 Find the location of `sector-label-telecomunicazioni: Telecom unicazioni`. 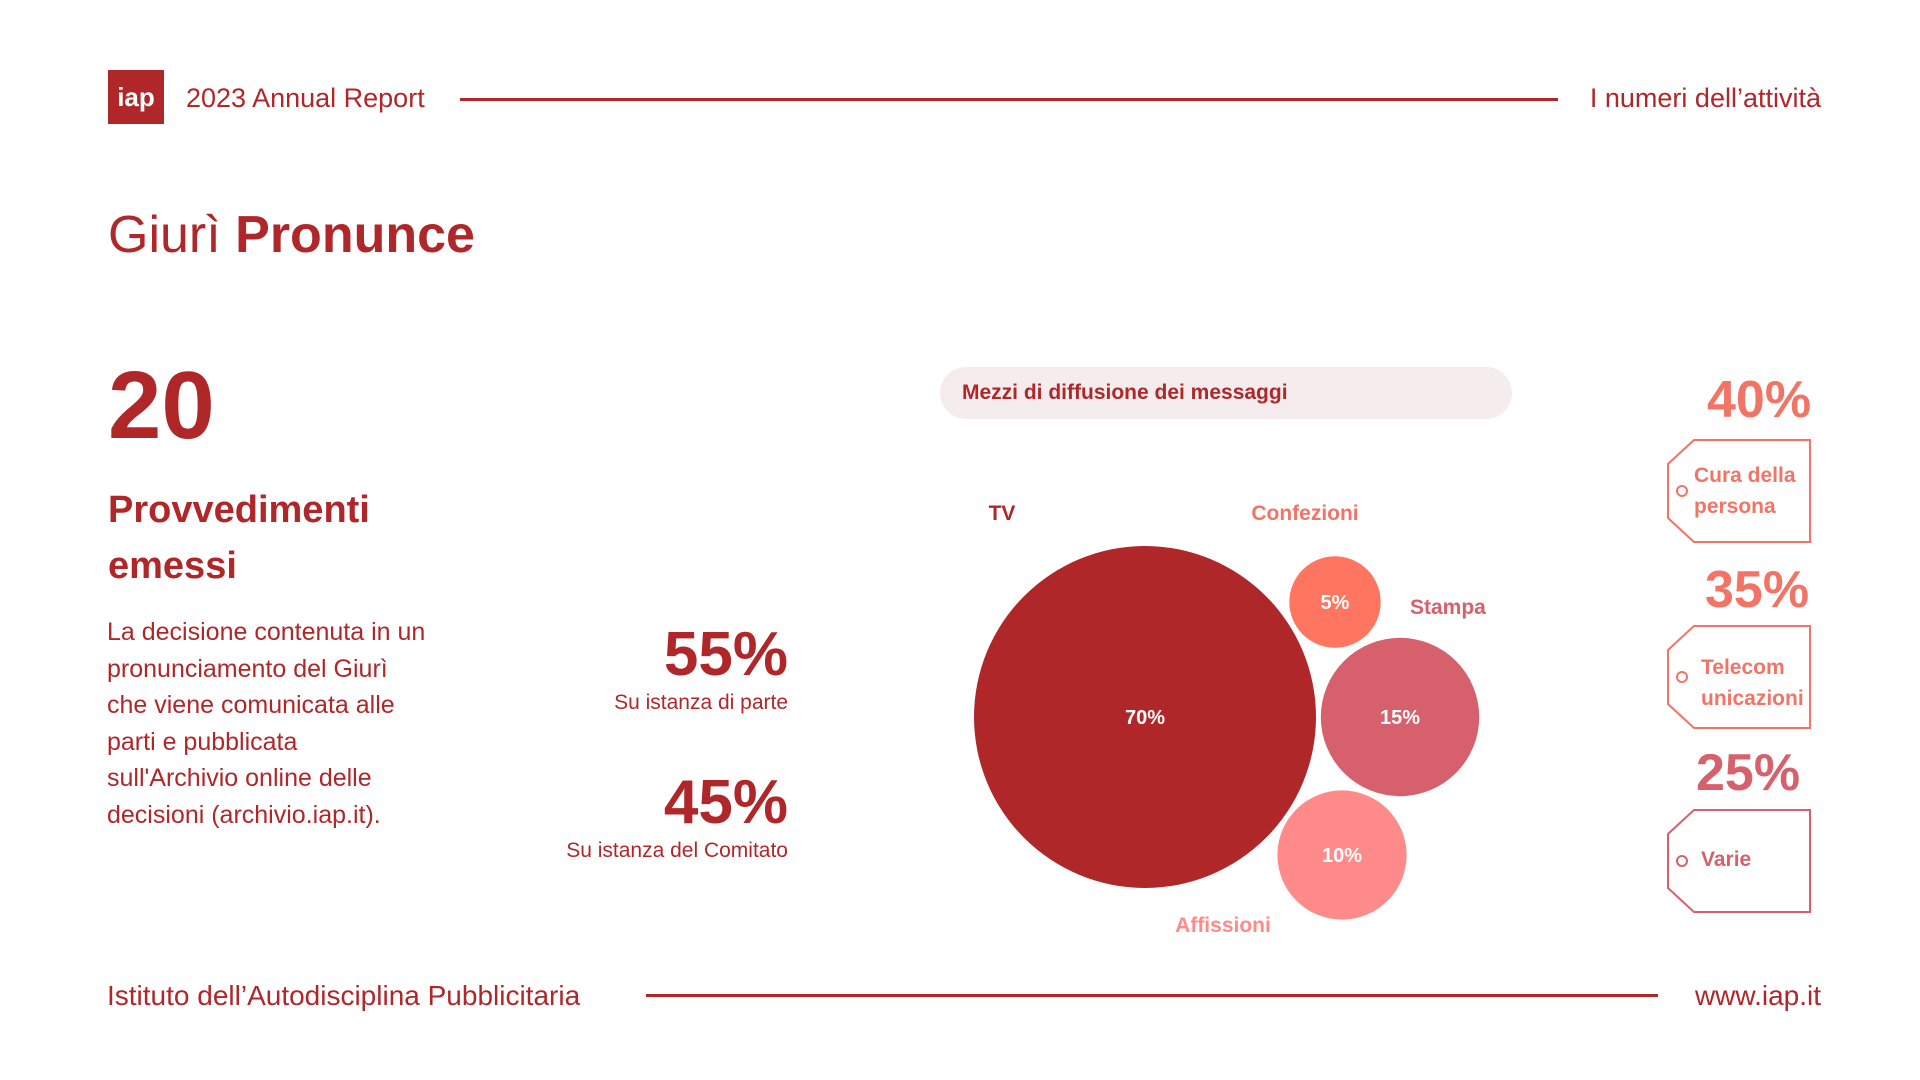

sector-label-telecomunicazioni: Telecom unicazioni is located at coordinates (1752, 683).